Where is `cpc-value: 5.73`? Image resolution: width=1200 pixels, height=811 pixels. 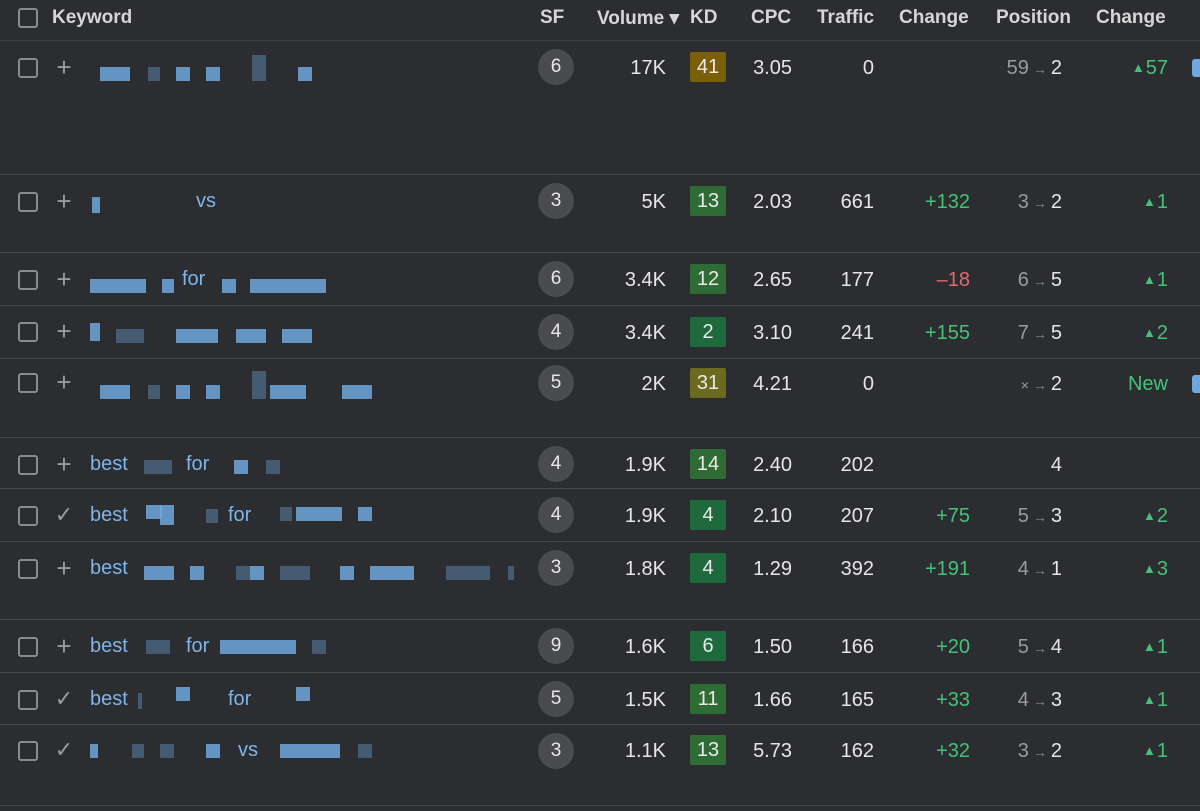
cpc-value: 5.73 is located at coordinates (772, 751).